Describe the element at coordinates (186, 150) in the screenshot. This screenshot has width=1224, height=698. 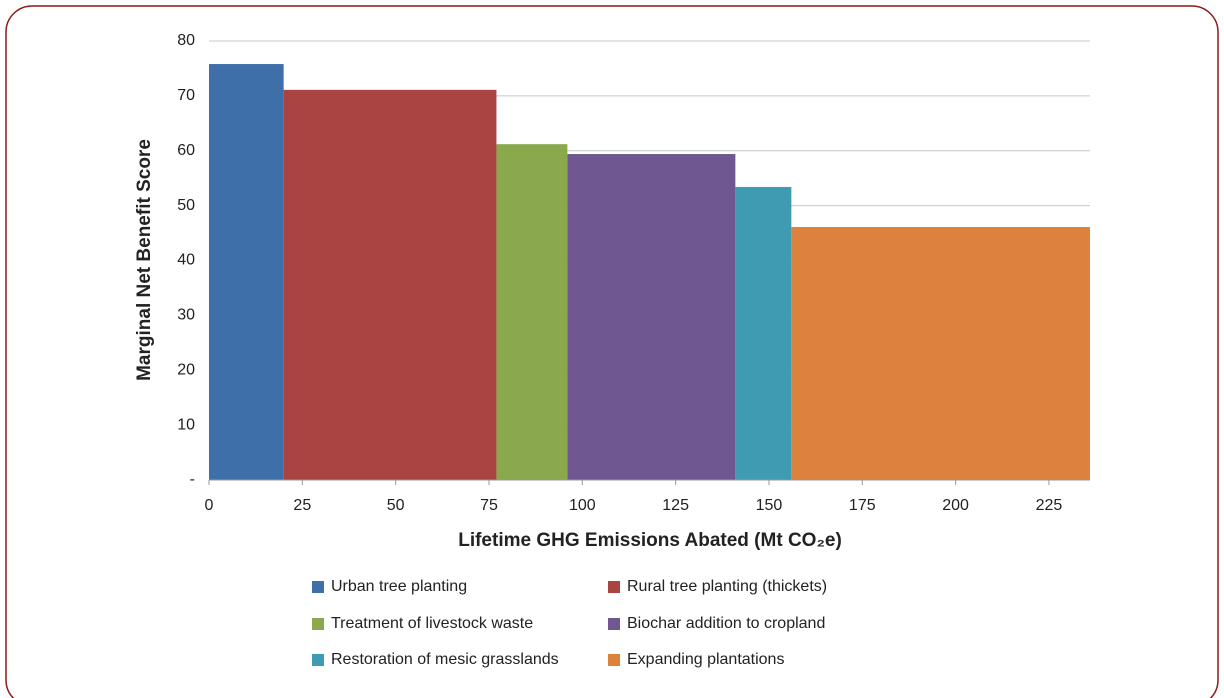
I see `y-tick-label: 60` at that location.